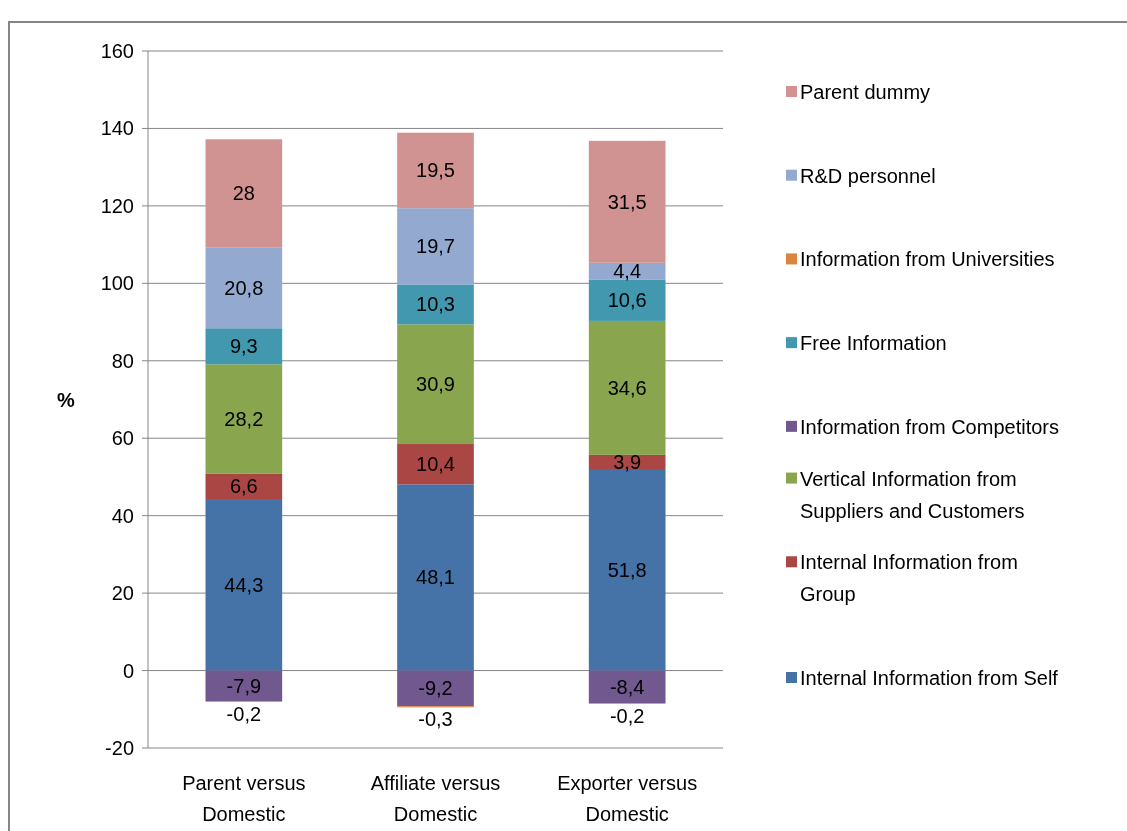  I want to click on legend-label: Information from Universities, so click(927, 259).